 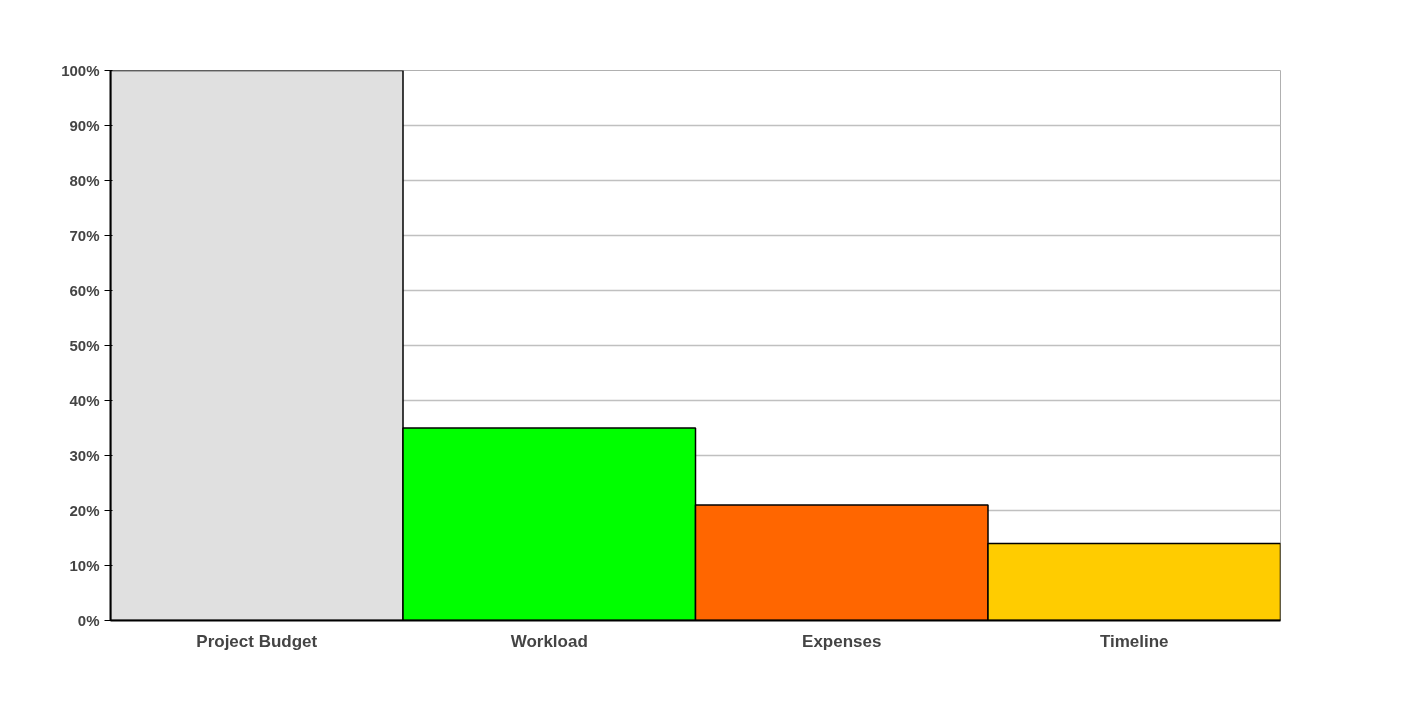 I want to click on x-tick-label: Timeline, so click(x=1134, y=641).